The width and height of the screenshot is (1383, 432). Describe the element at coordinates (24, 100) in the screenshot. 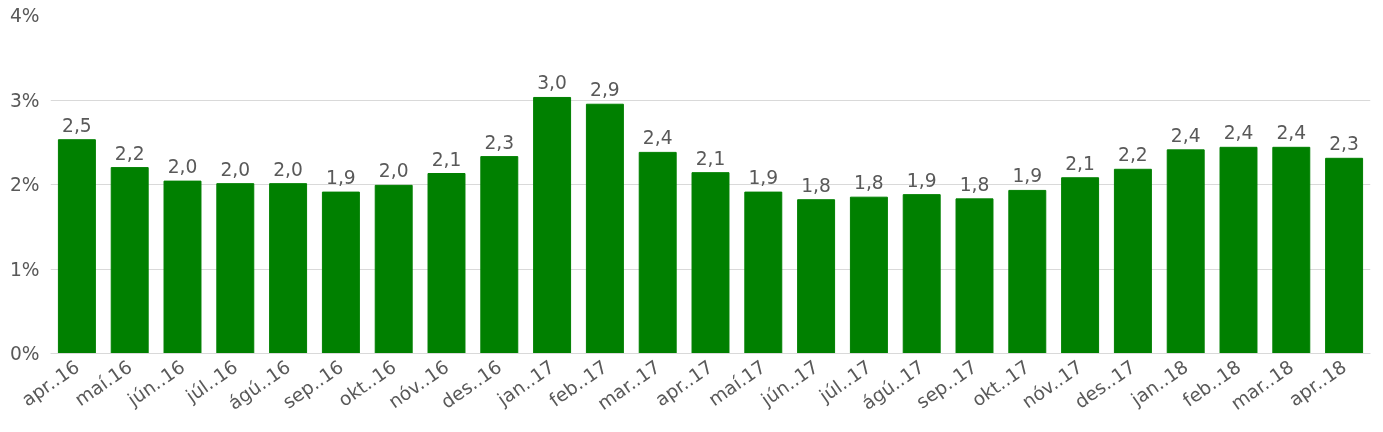

I see `y-tick-label: 3%` at that location.